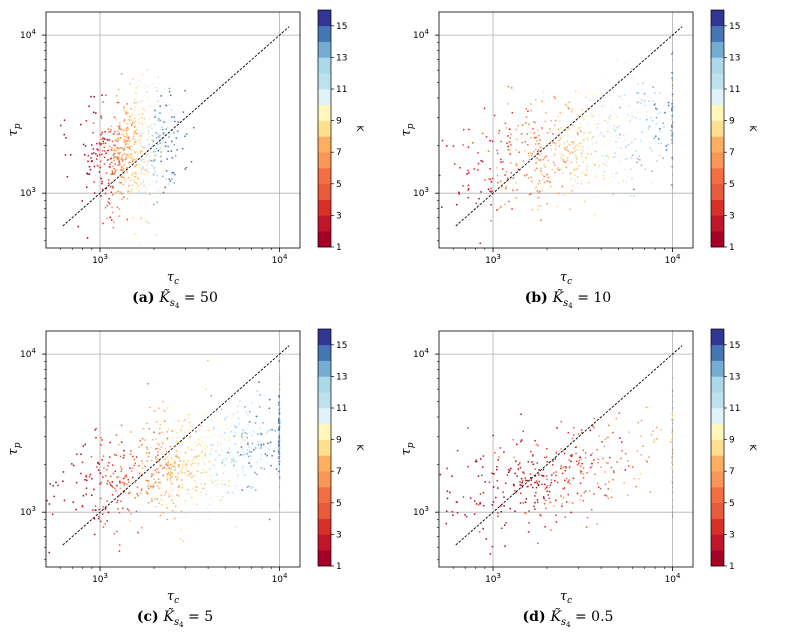 The width and height of the screenshot is (785, 641). What do you see at coordinates (175, 299) in the screenshot?
I see `panel-caption: (a) K̃s4 = 50` at bounding box center [175, 299].